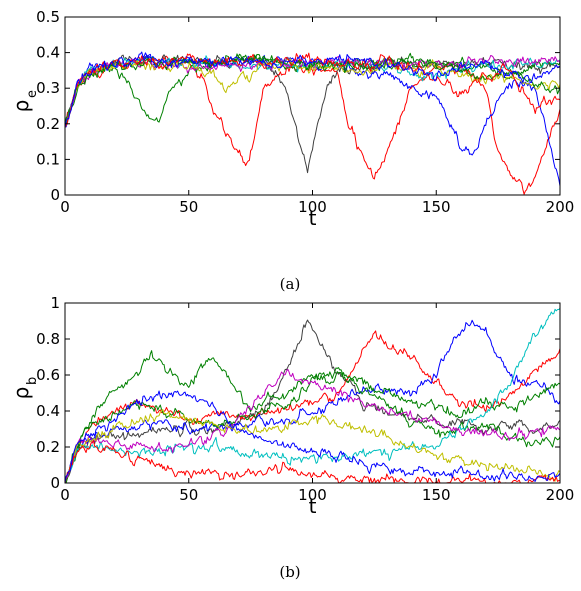 This screenshot has height=591, width=581. I want to click on y-axis-label: ρe, so click(24, 101).